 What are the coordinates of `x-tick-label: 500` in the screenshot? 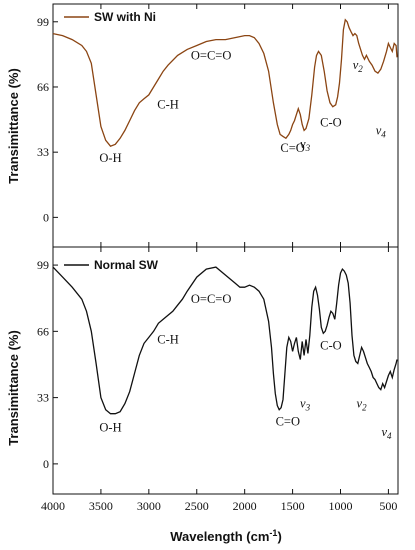 It's located at (388, 506).